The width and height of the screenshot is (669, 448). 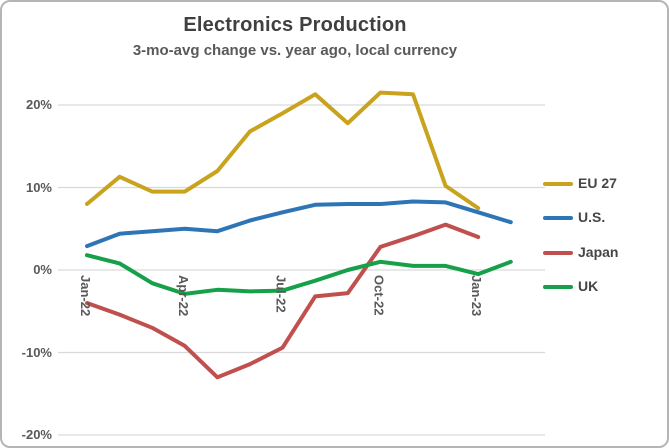 I want to click on chart-title: Electronics Production, so click(x=295, y=25).